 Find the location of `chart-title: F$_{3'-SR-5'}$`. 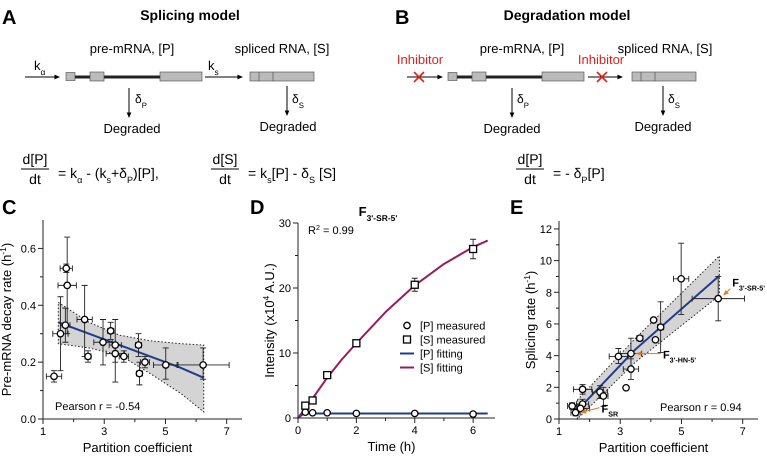

chart-title: F$_{3'-SR-5'}$ is located at coordinates (378, 213).